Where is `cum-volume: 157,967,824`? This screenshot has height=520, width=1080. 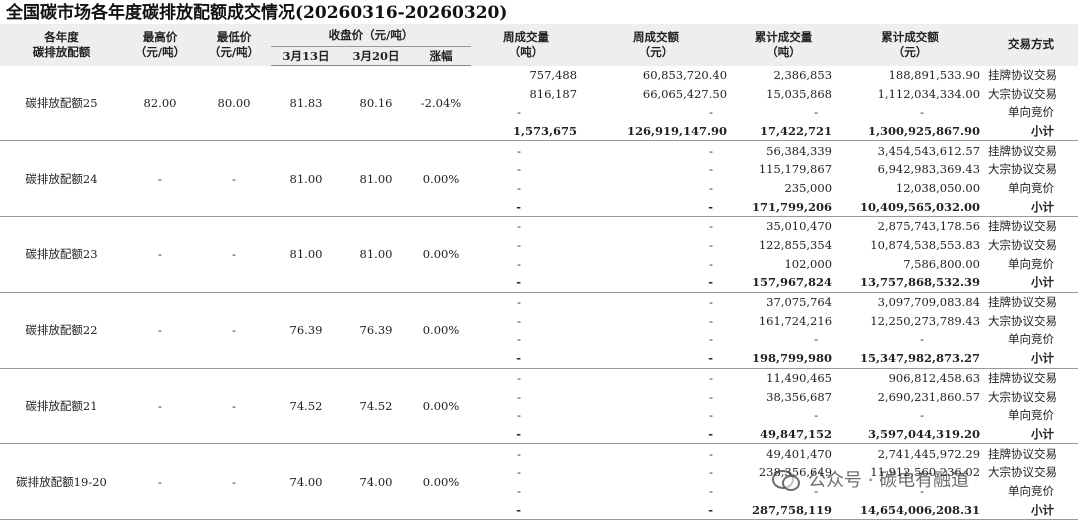
cum-volume: 157,967,824 is located at coordinates (784, 283).